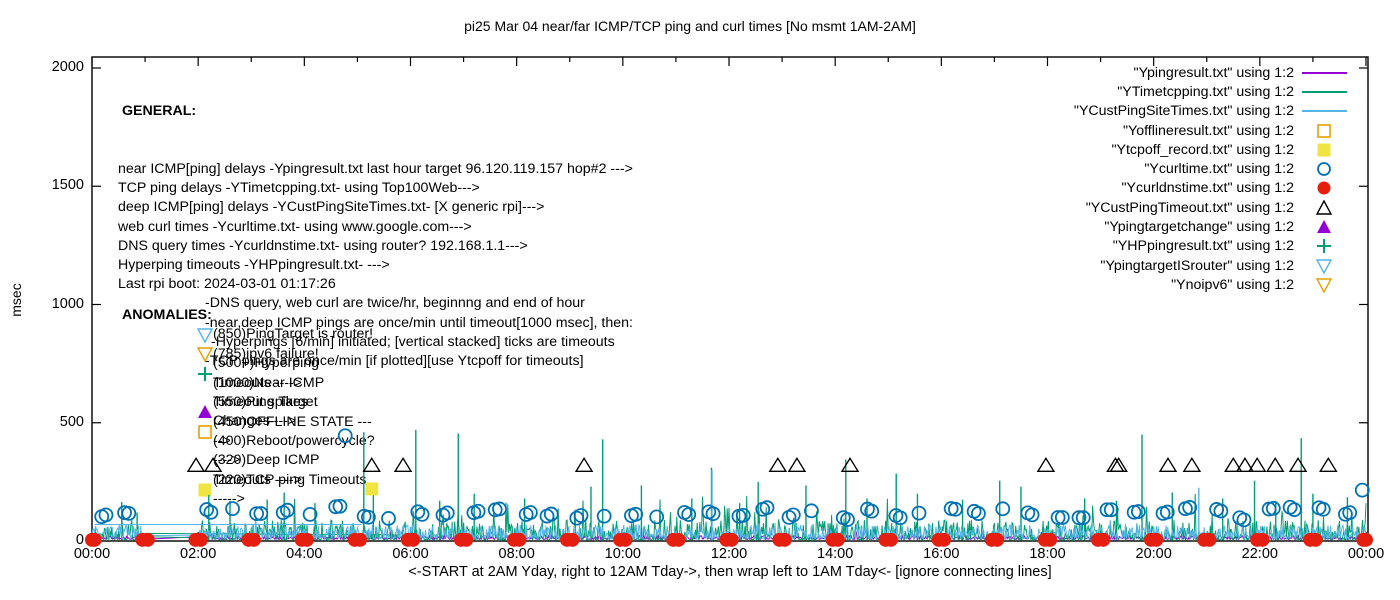 This screenshot has height=600, width=1400. What do you see at coordinates (1183, 111) in the screenshot?
I see `legend-label: "YCustPingSiteTimes.txt" using 1:2` at bounding box center [1183, 111].